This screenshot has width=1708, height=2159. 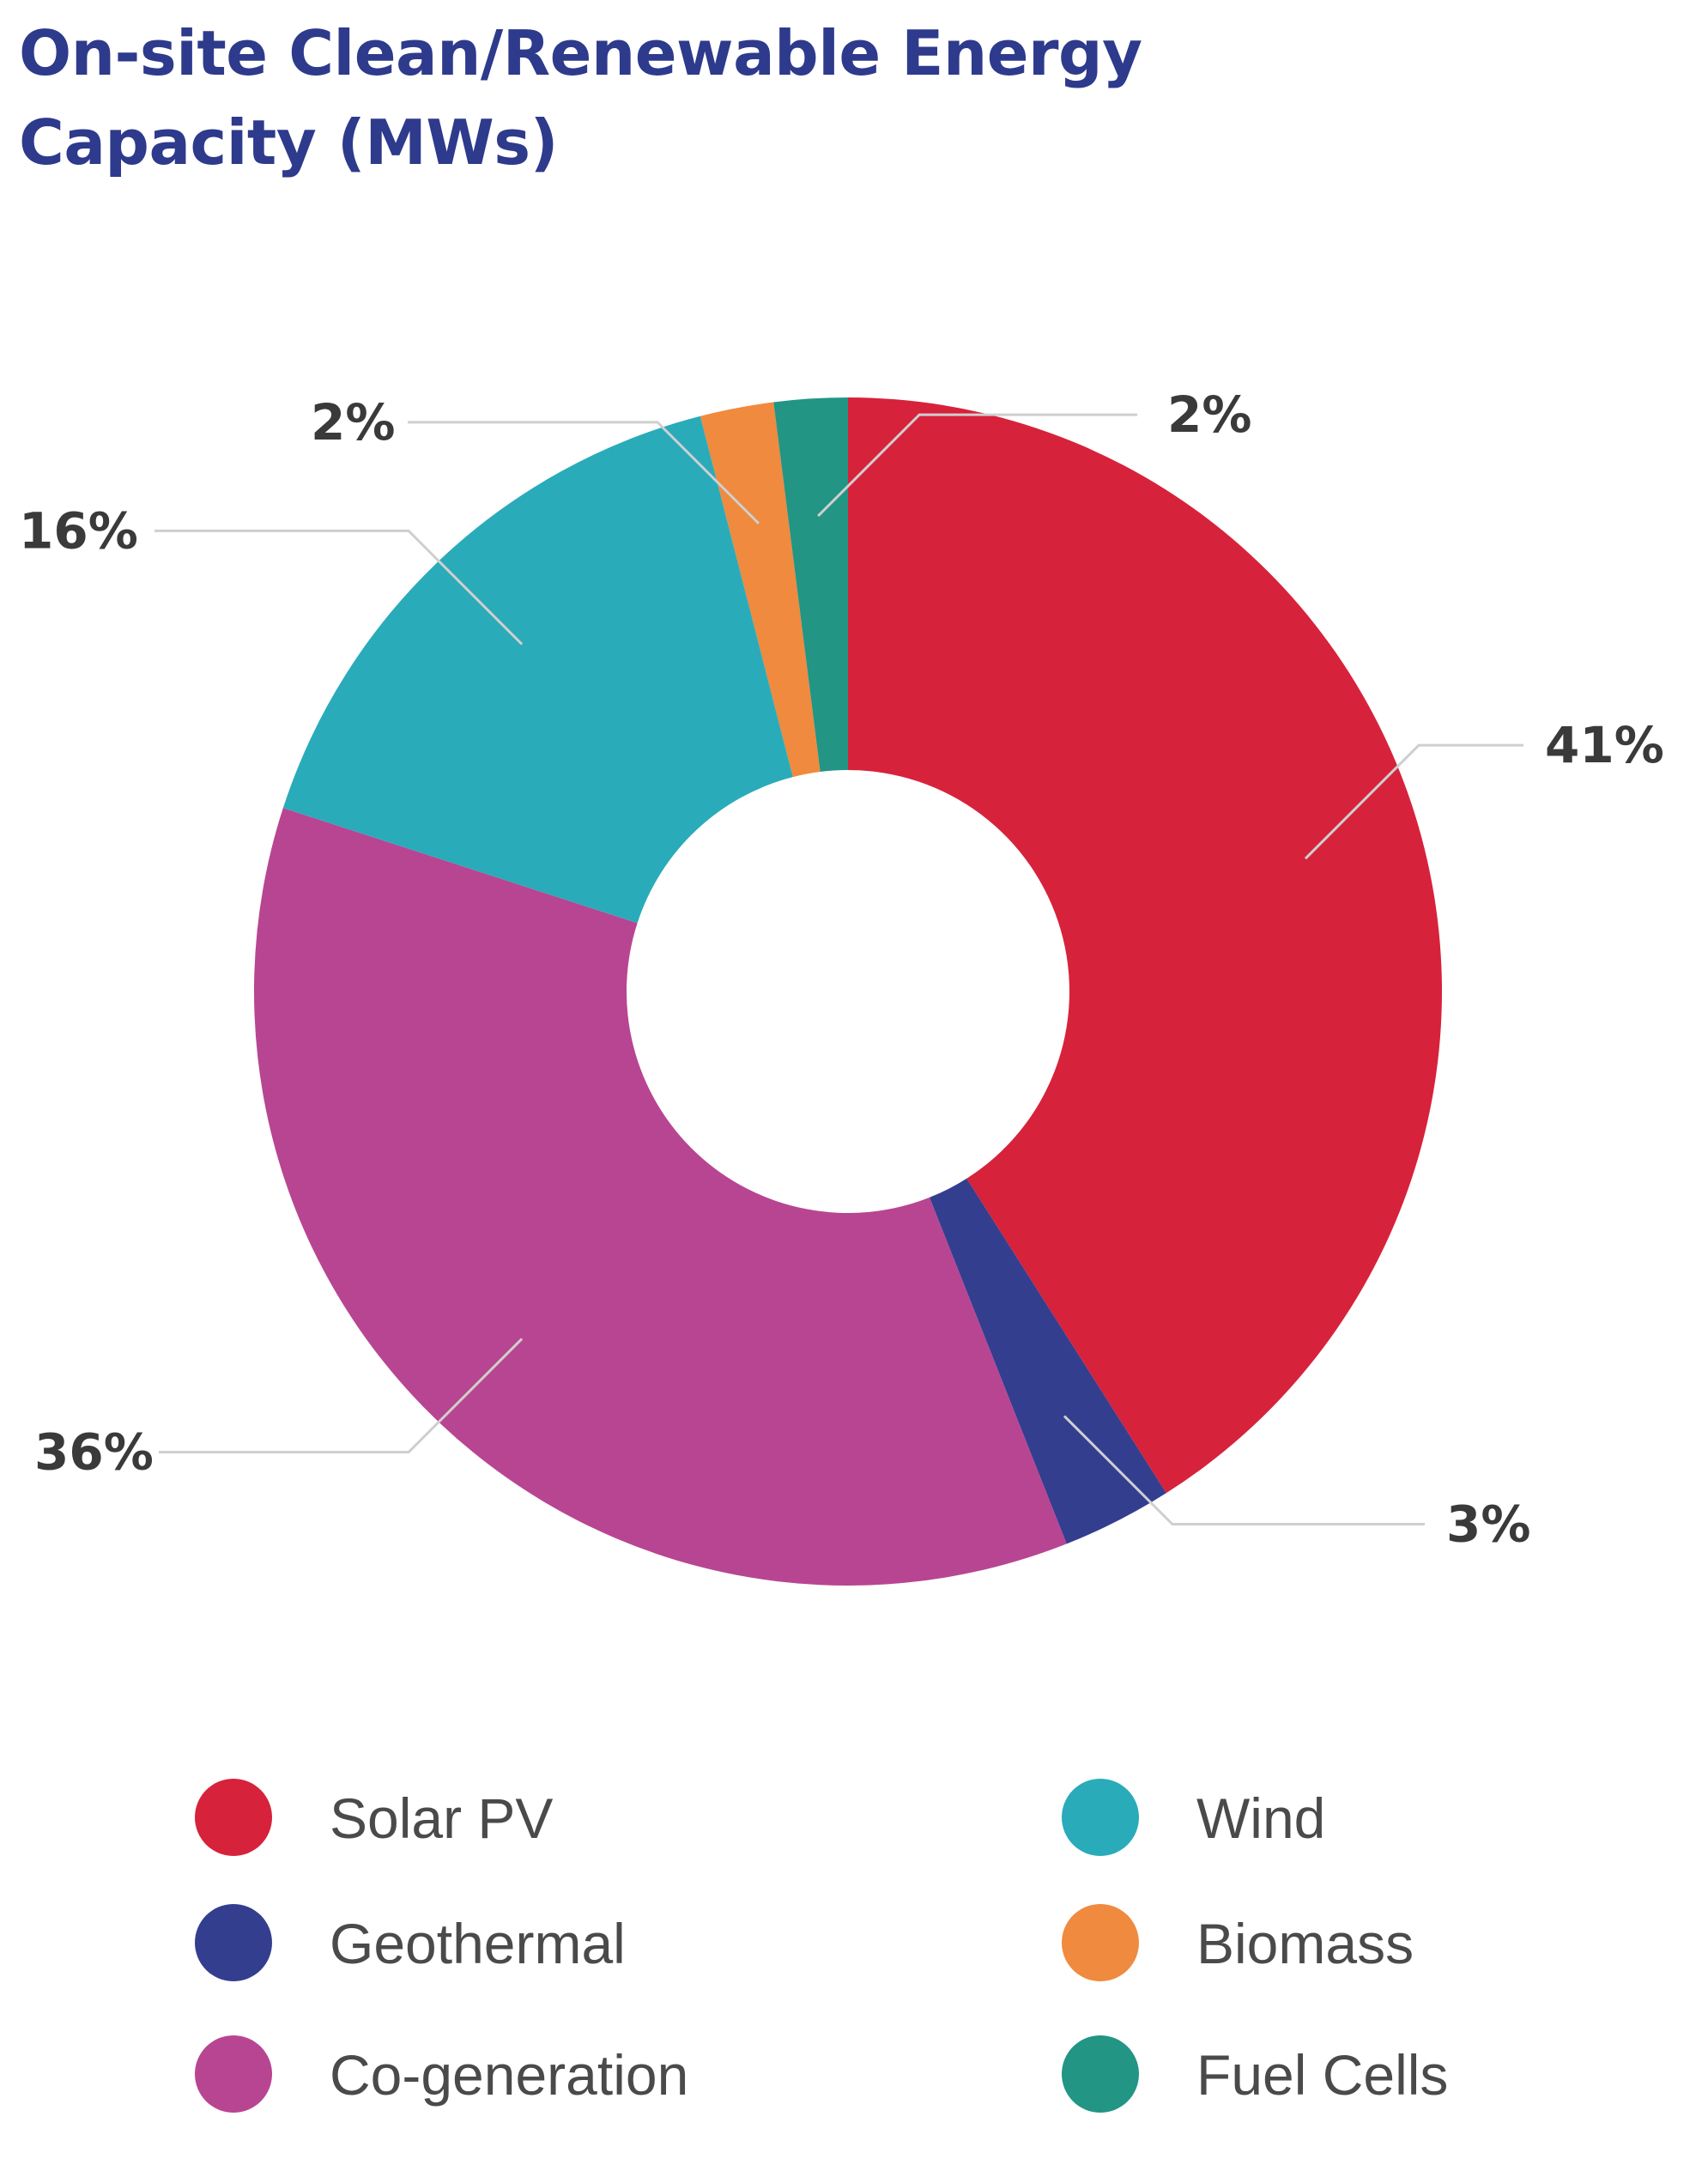 What do you see at coordinates (1605, 745) in the screenshot?
I see `percent-label-solar-pv: 41%` at bounding box center [1605, 745].